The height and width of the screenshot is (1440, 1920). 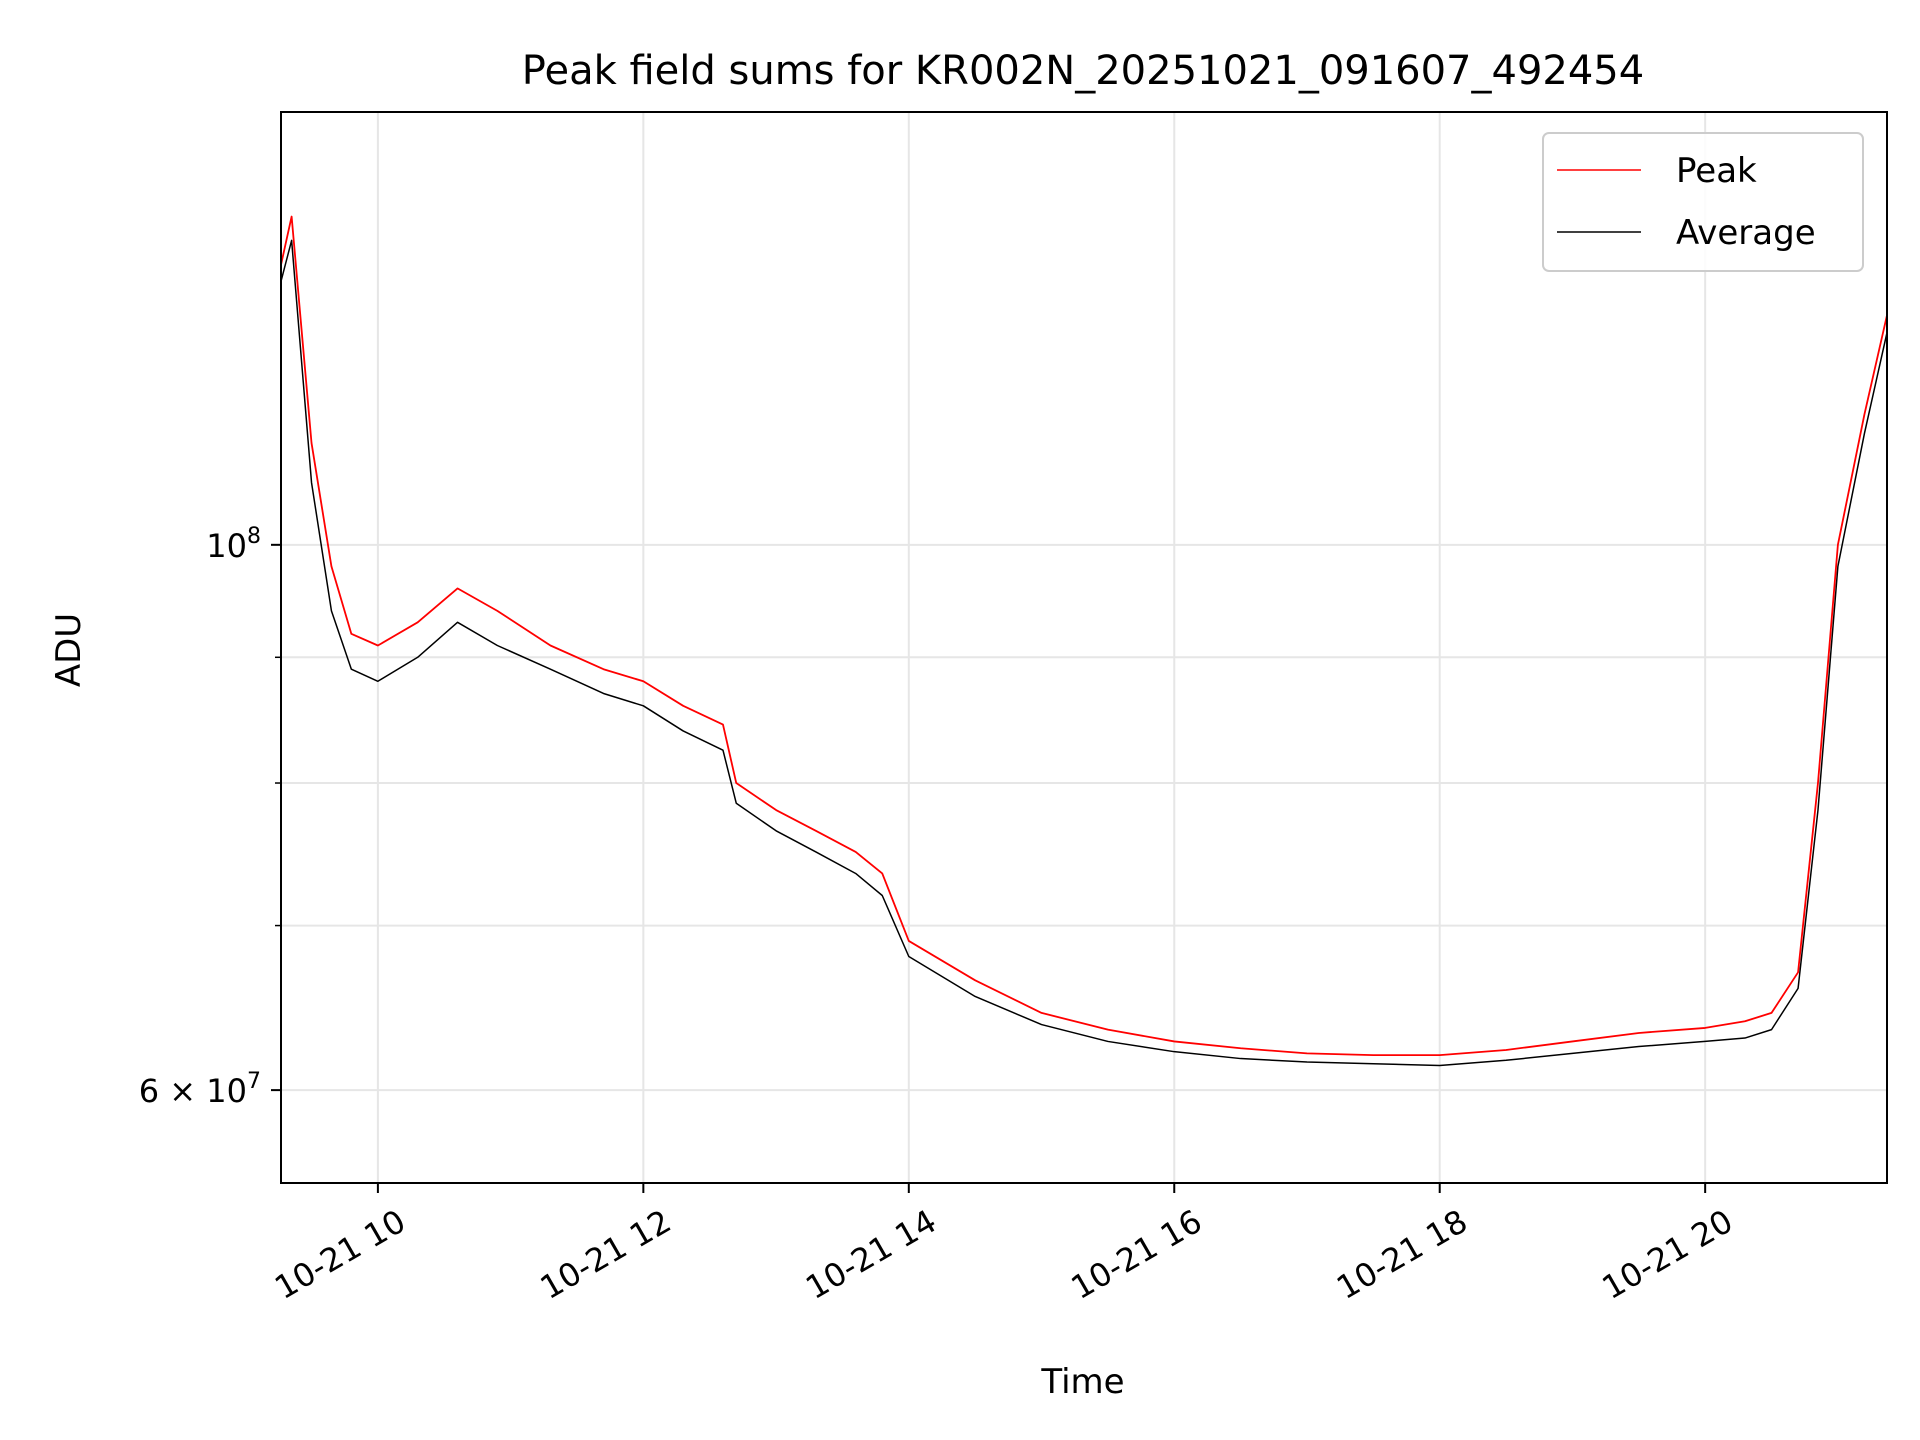 I want to click on y-tick-label: 108, so click(x=233, y=544).